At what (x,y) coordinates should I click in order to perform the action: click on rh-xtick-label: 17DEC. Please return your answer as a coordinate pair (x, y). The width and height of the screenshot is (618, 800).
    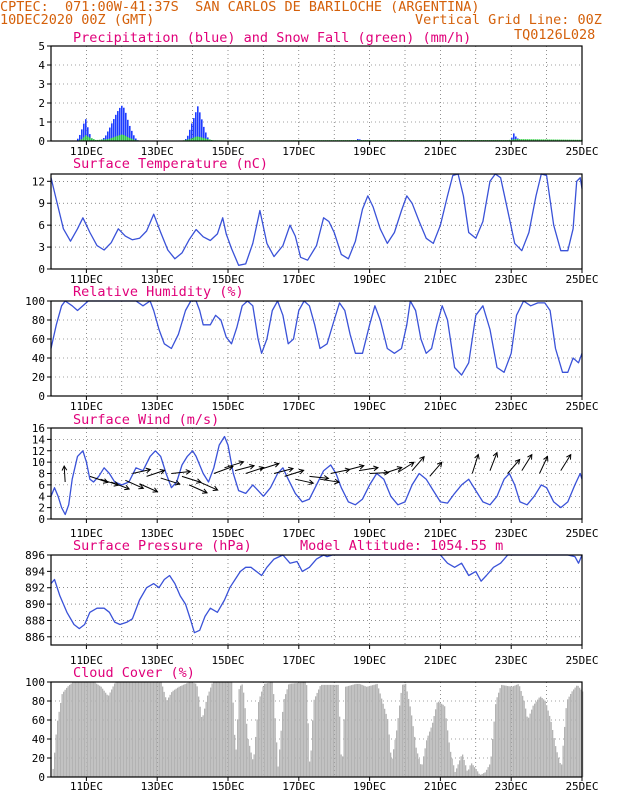
    Looking at the image, I should click on (298, 406).